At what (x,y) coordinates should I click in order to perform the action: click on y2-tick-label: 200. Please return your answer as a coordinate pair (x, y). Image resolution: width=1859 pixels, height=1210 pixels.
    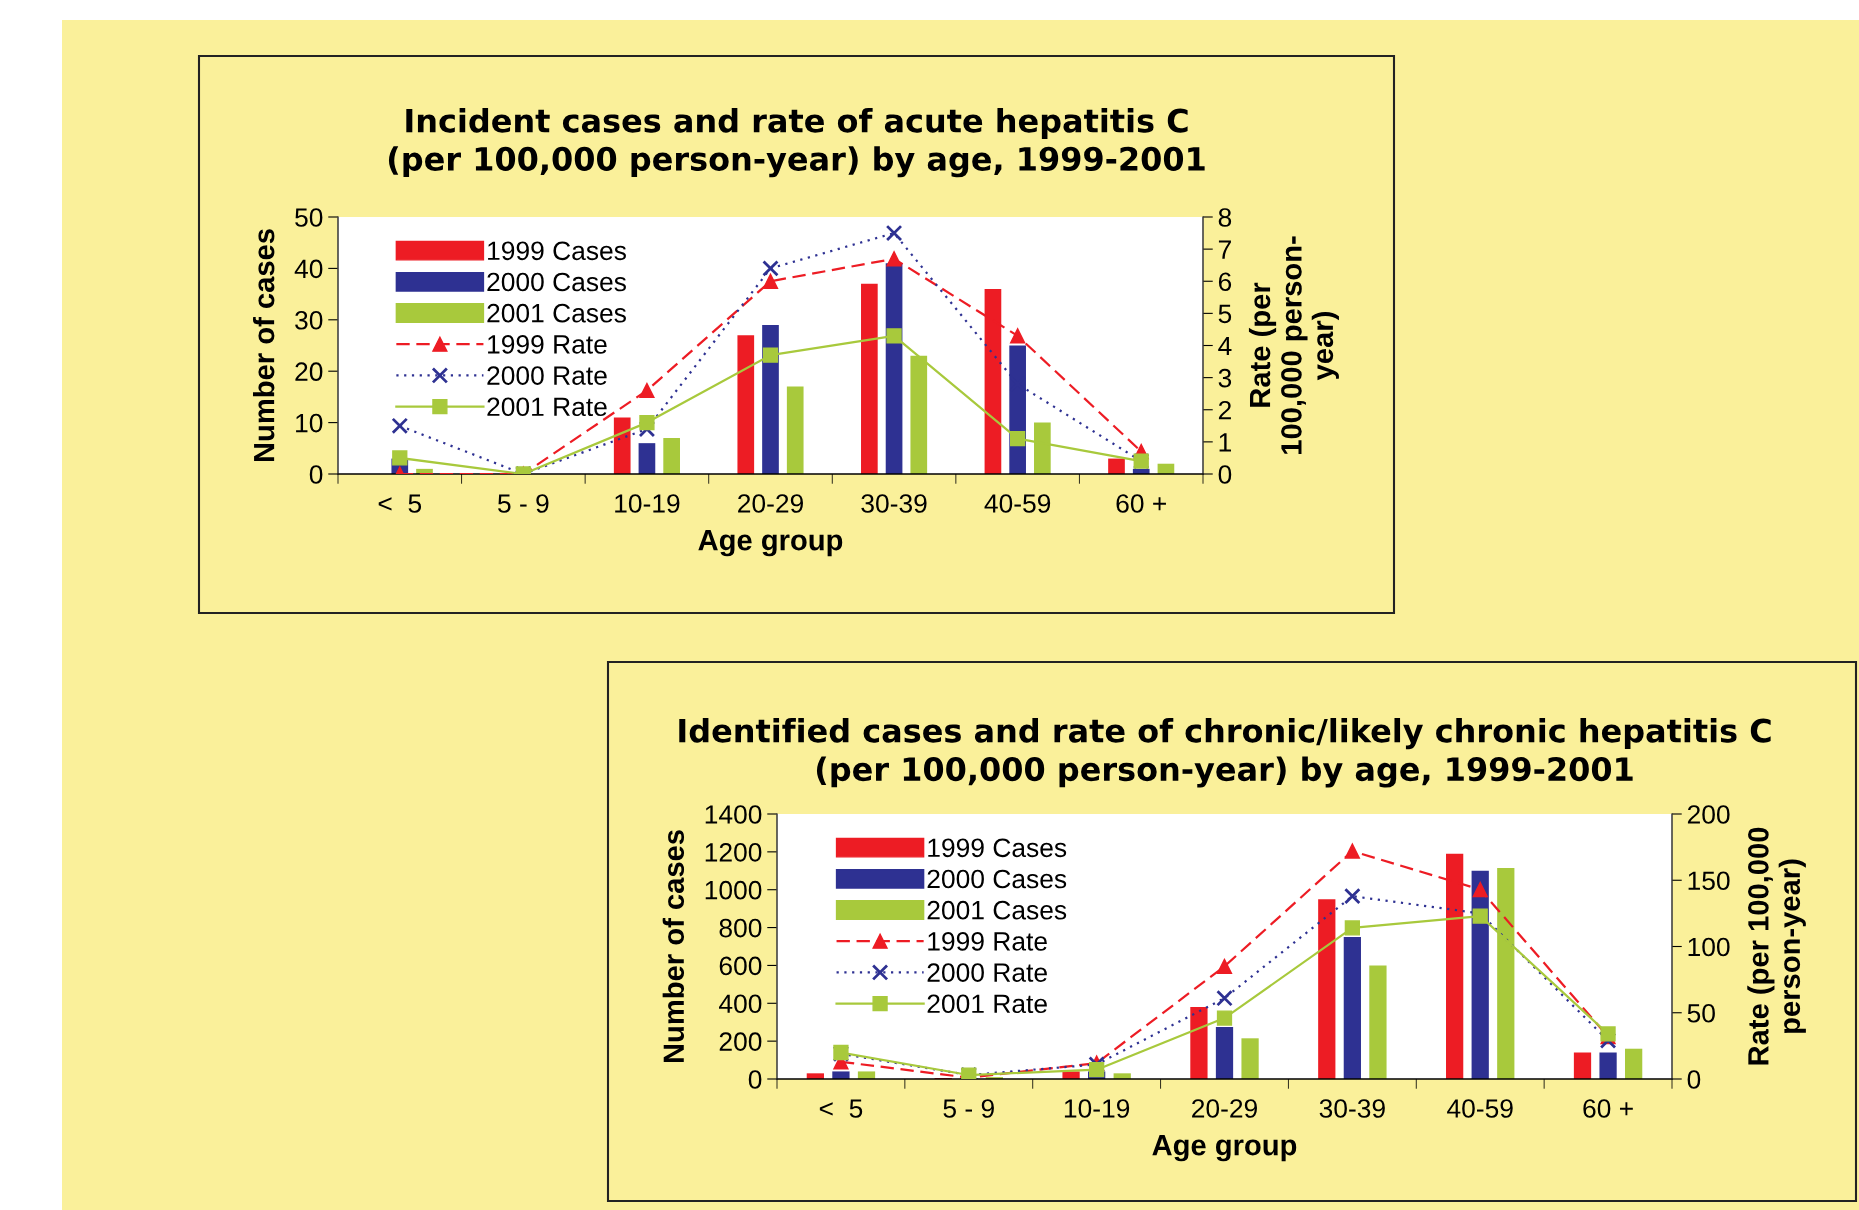
    Looking at the image, I should click on (1708, 814).